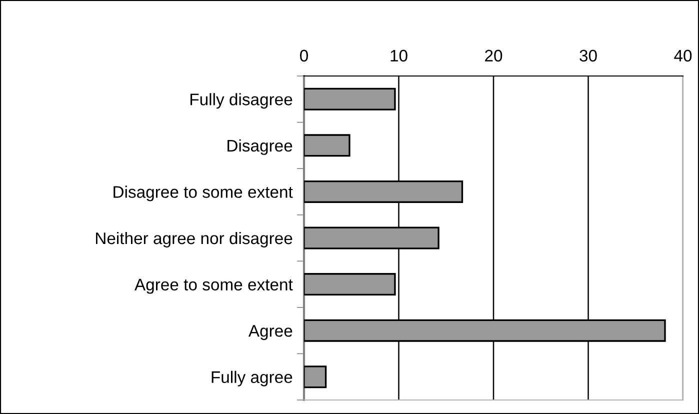 The image size is (699, 414). What do you see at coordinates (588, 56) in the screenshot?
I see `x-tick-label: 30` at bounding box center [588, 56].